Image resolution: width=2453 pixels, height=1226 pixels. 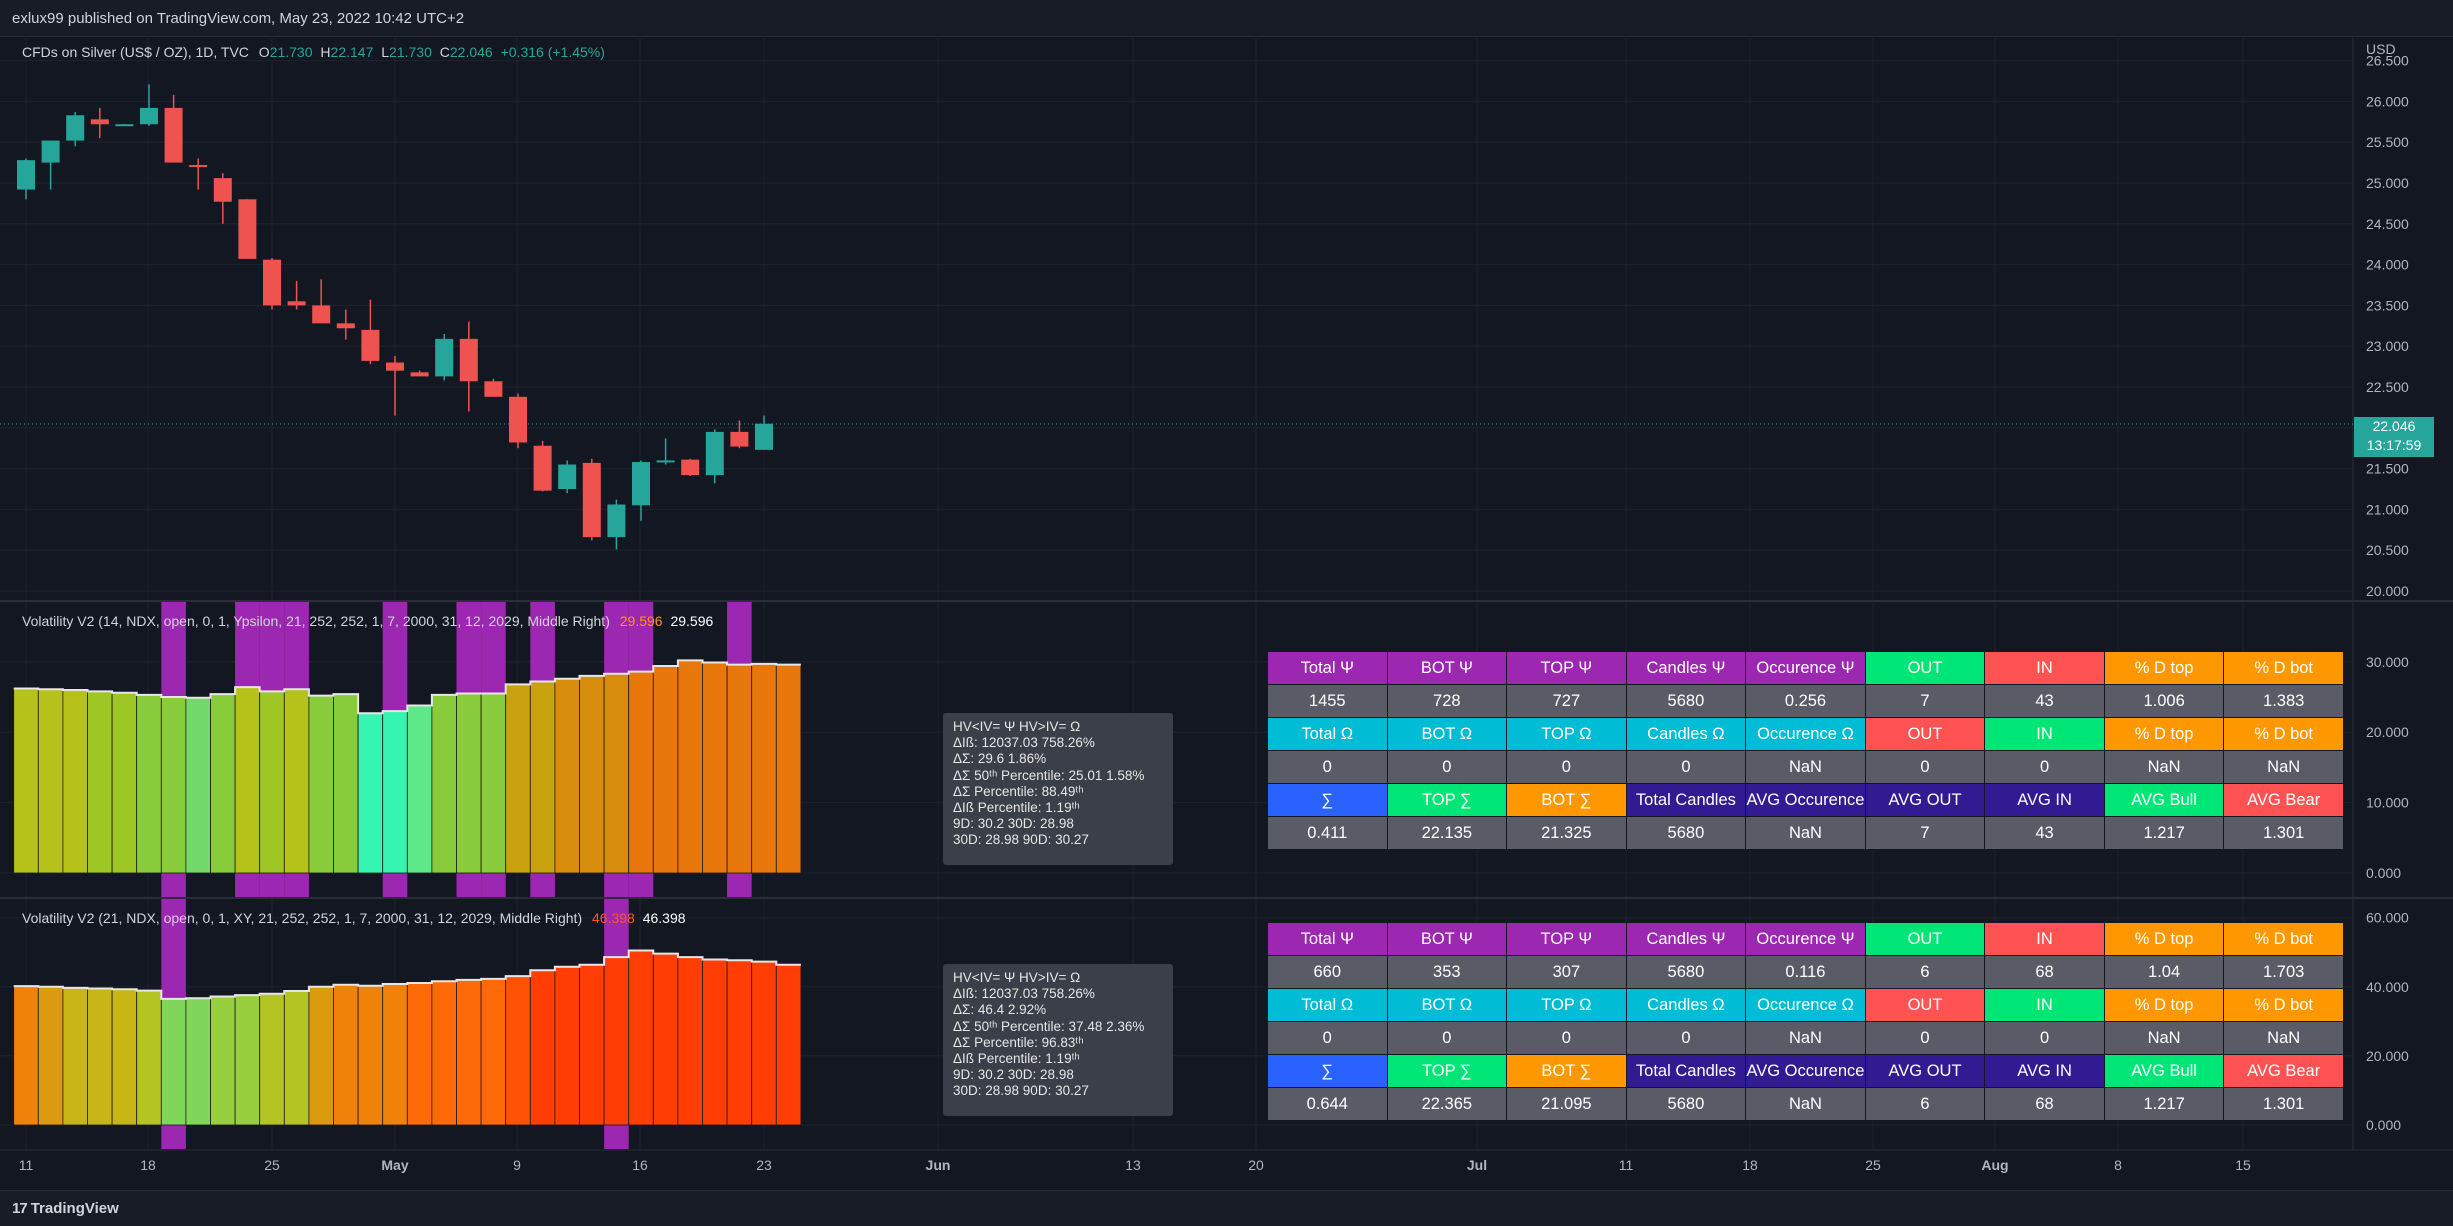 What do you see at coordinates (2387, 550) in the screenshot?
I see `price-tick-label: 20.500` at bounding box center [2387, 550].